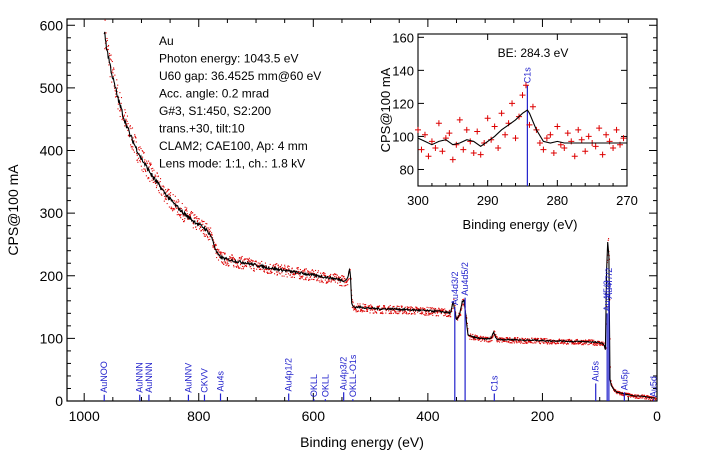 The width and height of the screenshot is (705, 459). I want to click on annotation-line: Acc. angle: 0.2 mrad, so click(214, 94).